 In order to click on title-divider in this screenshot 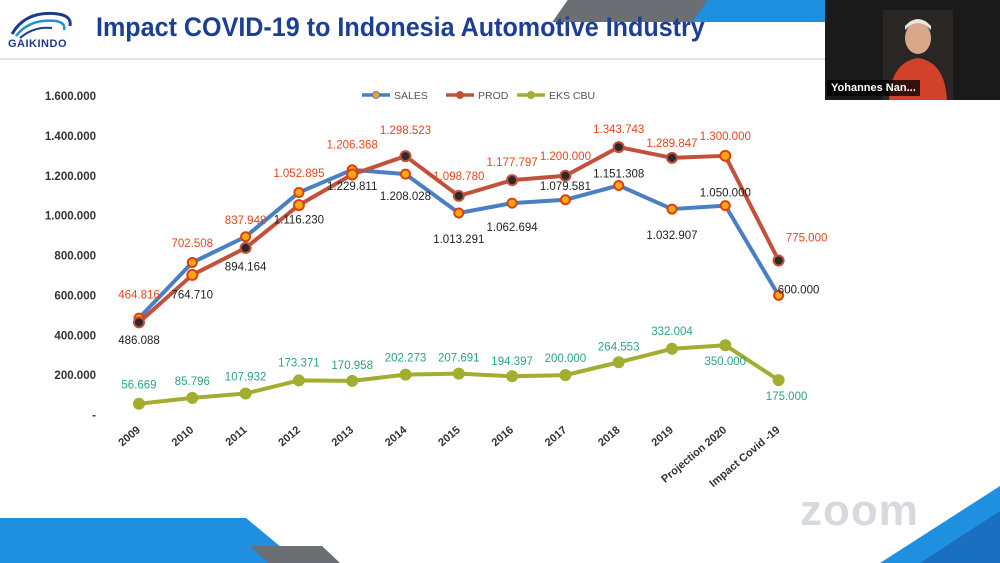, I will do `click(412, 59)`.